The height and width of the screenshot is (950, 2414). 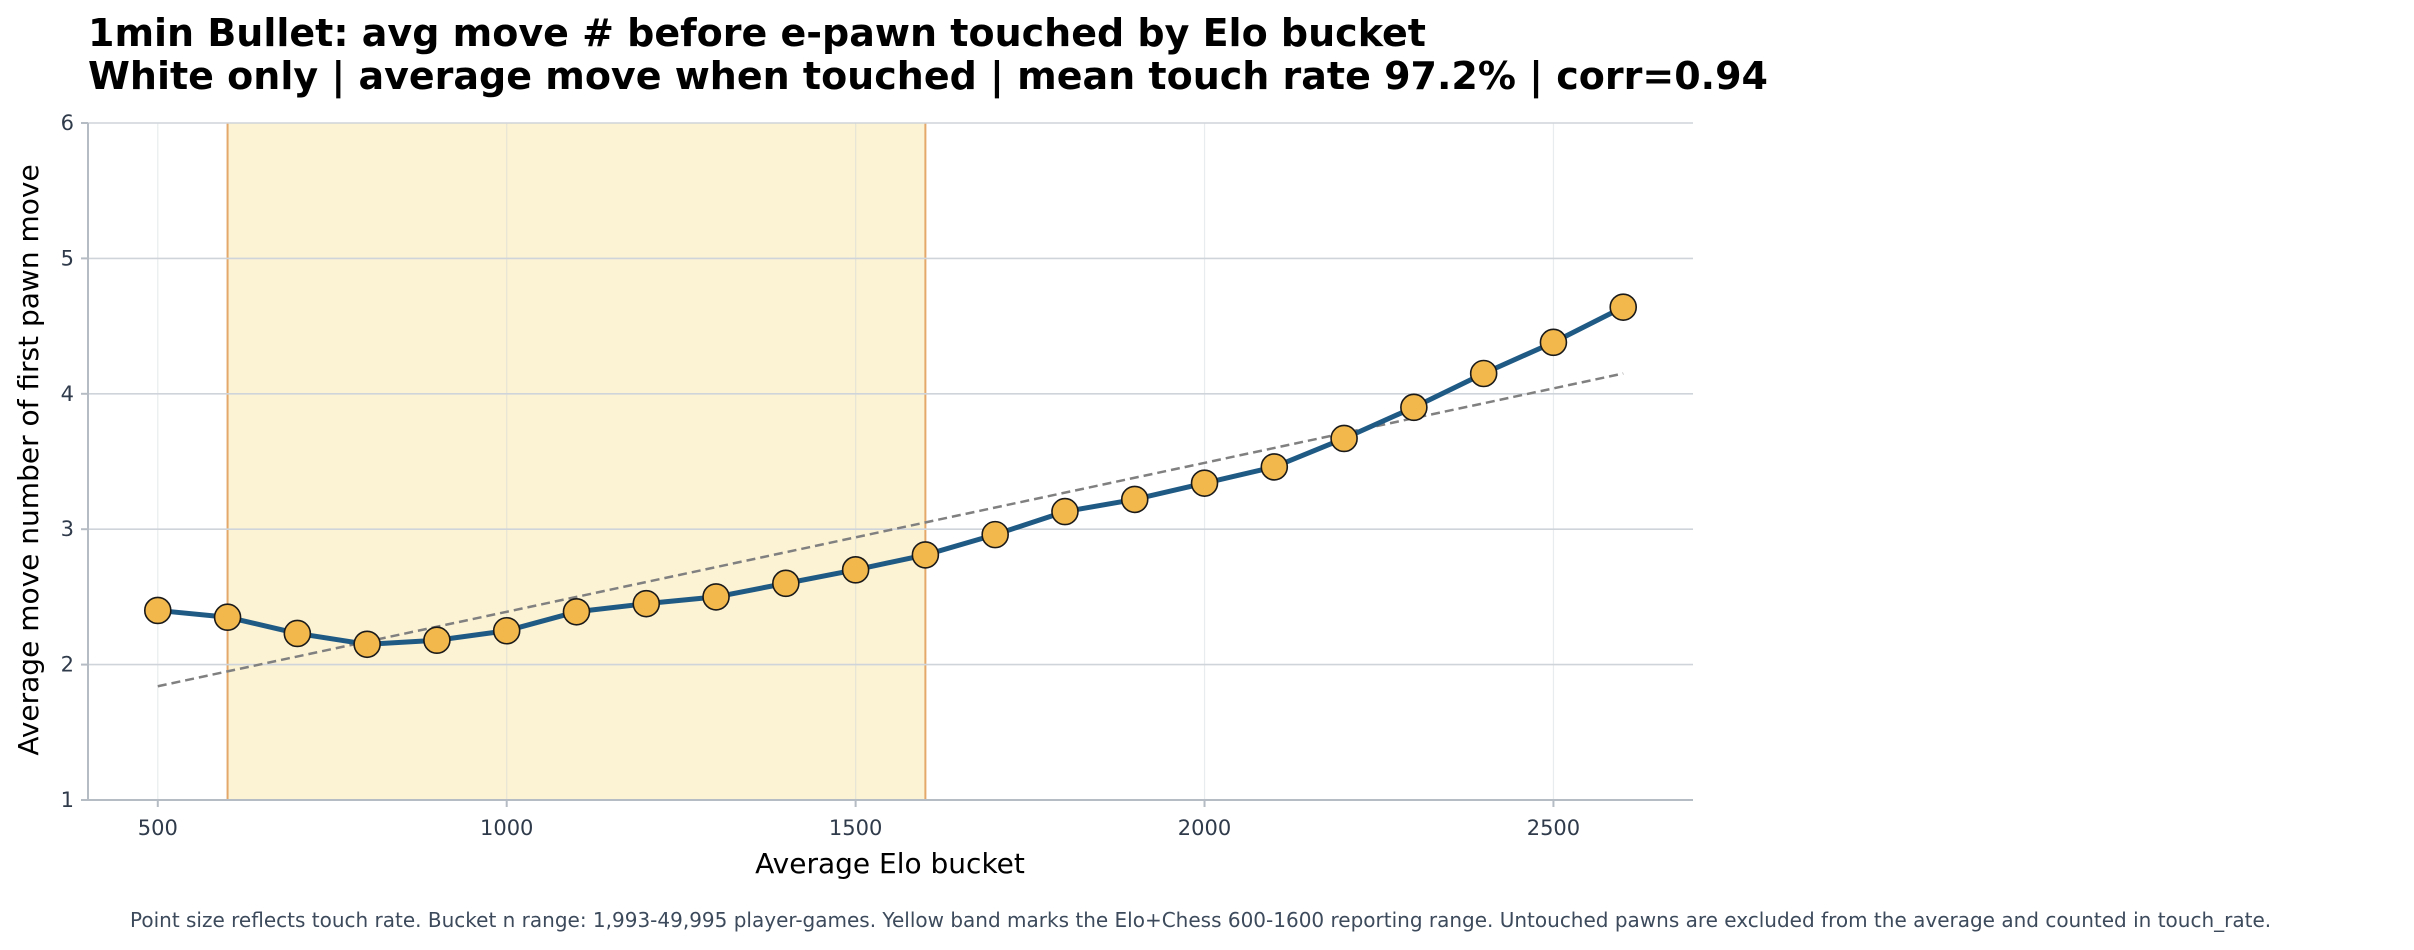 I want to click on x-tick-label: 1000, so click(x=506, y=828).